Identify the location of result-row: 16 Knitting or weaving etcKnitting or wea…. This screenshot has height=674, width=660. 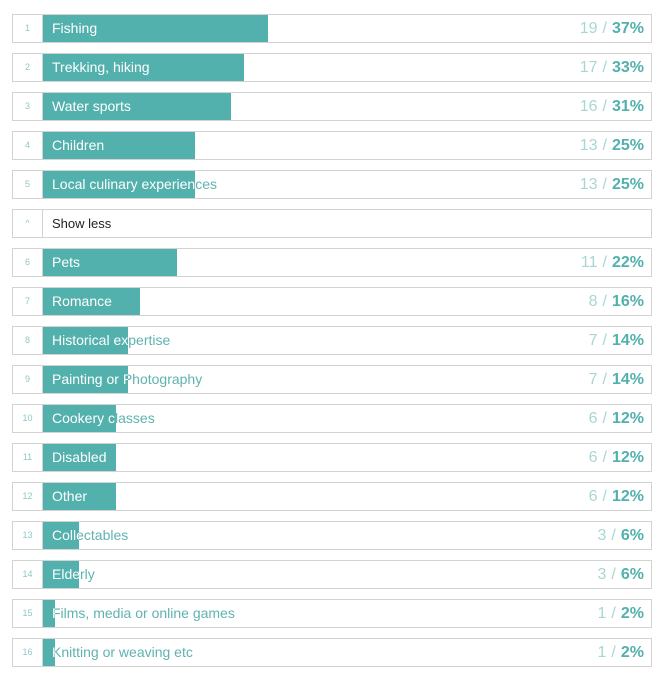
(332, 652).